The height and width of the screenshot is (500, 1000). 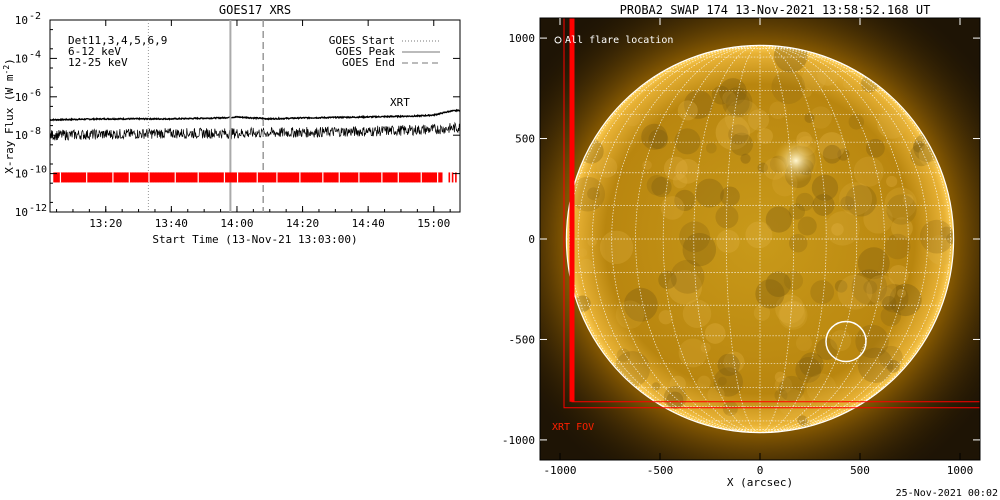 I want to click on goes-x-axis-label: Start Time (13-Nov-21 13:03:00), so click(x=254, y=239).